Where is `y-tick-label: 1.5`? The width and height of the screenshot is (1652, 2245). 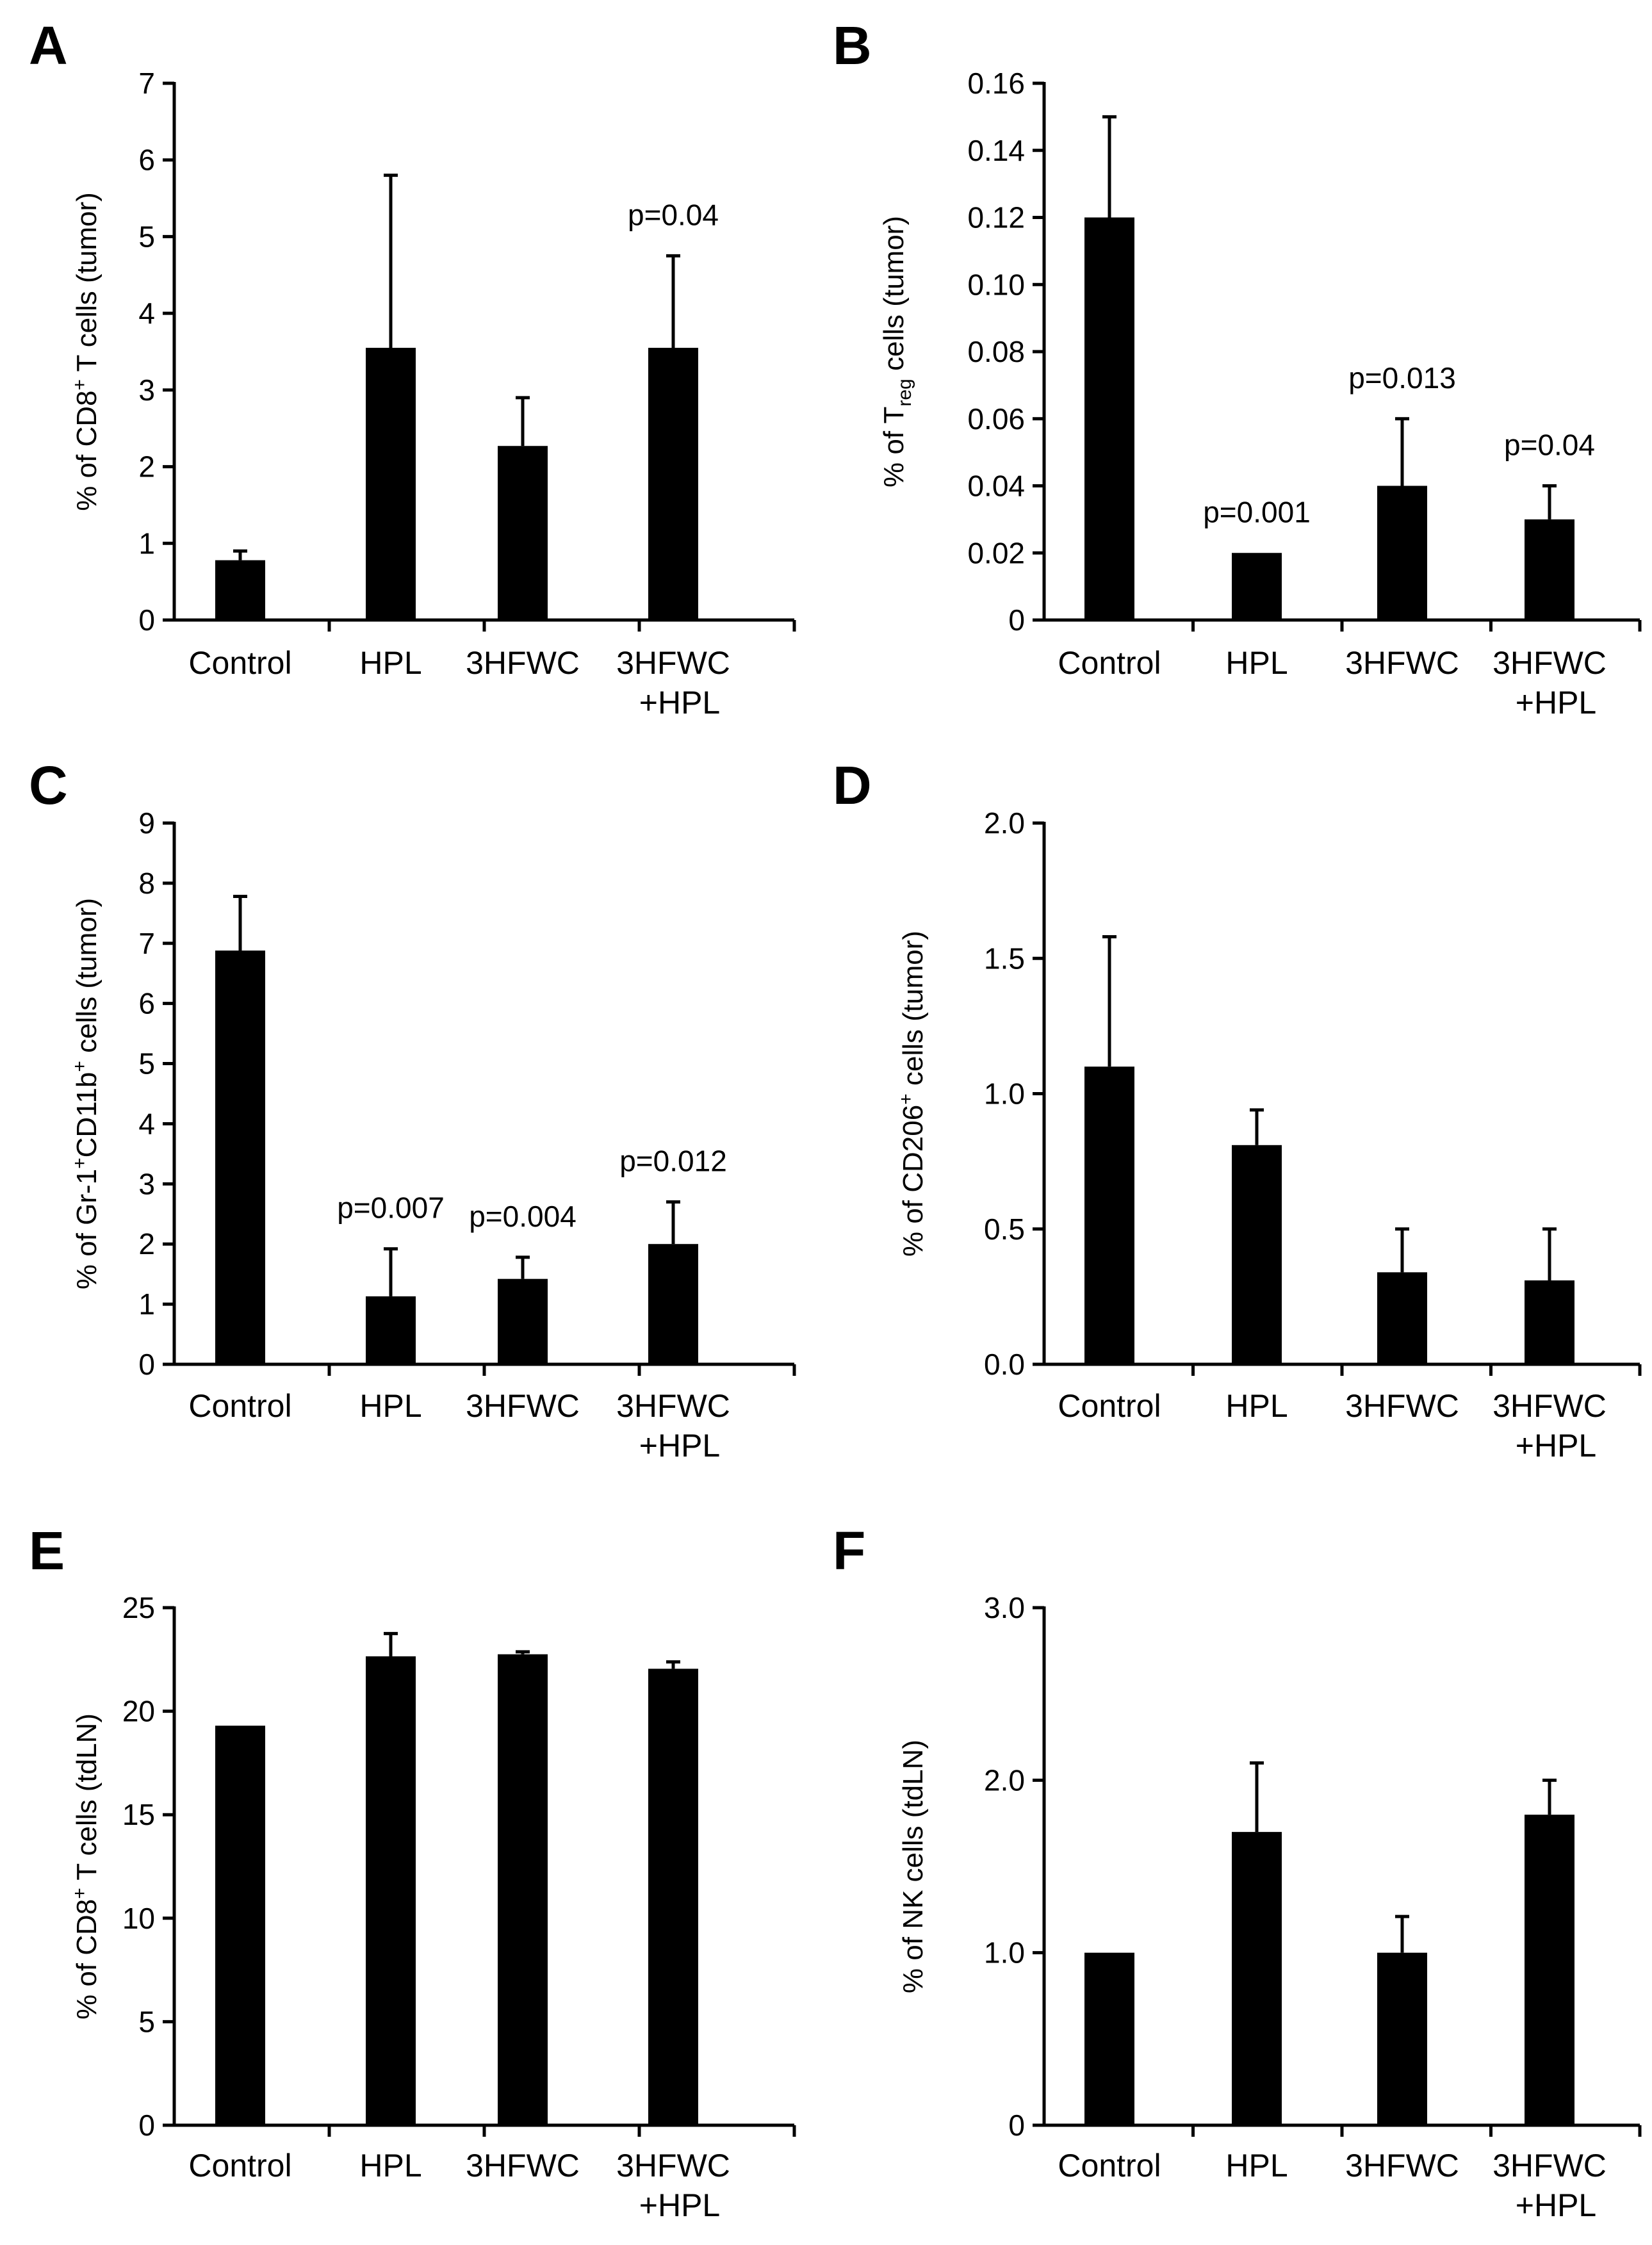 y-tick-label: 1.5 is located at coordinates (1004, 958).